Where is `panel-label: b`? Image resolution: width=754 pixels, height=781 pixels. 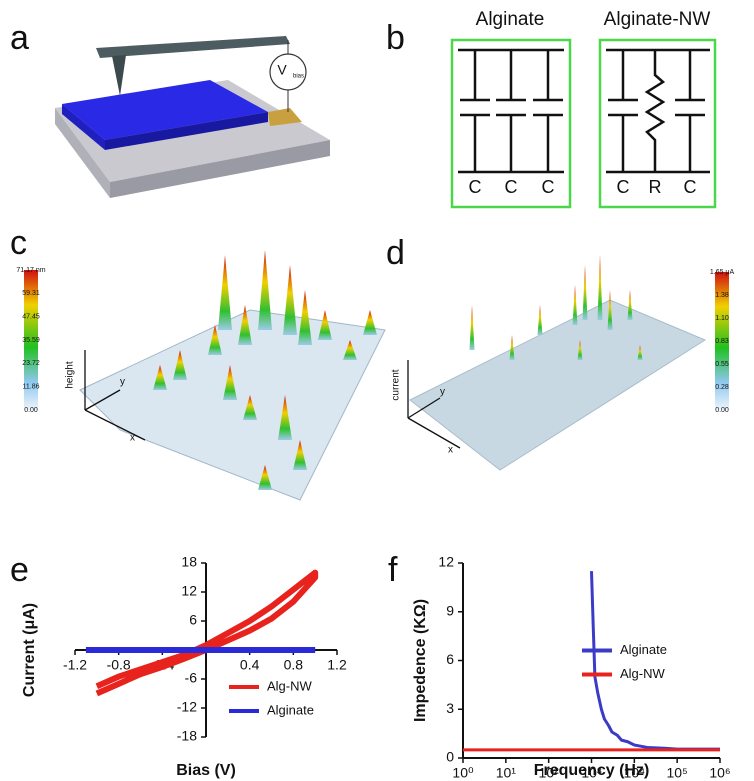 panel-label: b is located at coordinates (395, 38).